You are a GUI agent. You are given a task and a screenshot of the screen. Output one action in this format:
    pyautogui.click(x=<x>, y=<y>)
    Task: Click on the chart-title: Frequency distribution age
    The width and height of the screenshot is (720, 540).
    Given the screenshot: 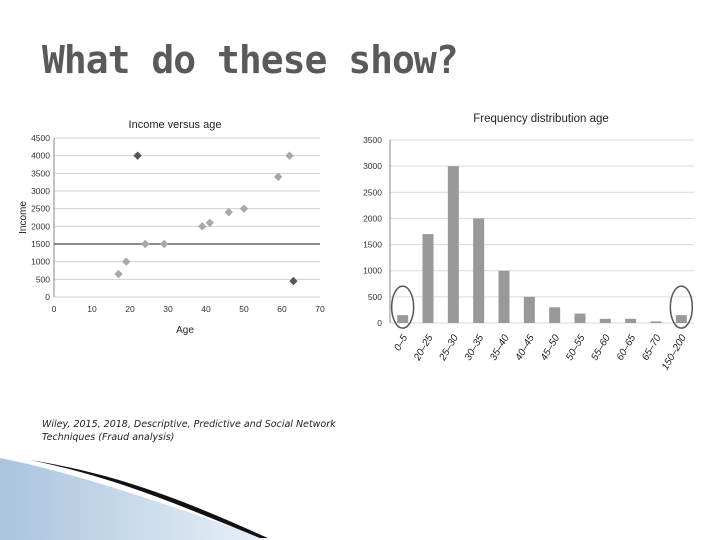 What is the action you would take?
    pyautogui.click(x=541, y=119)
    